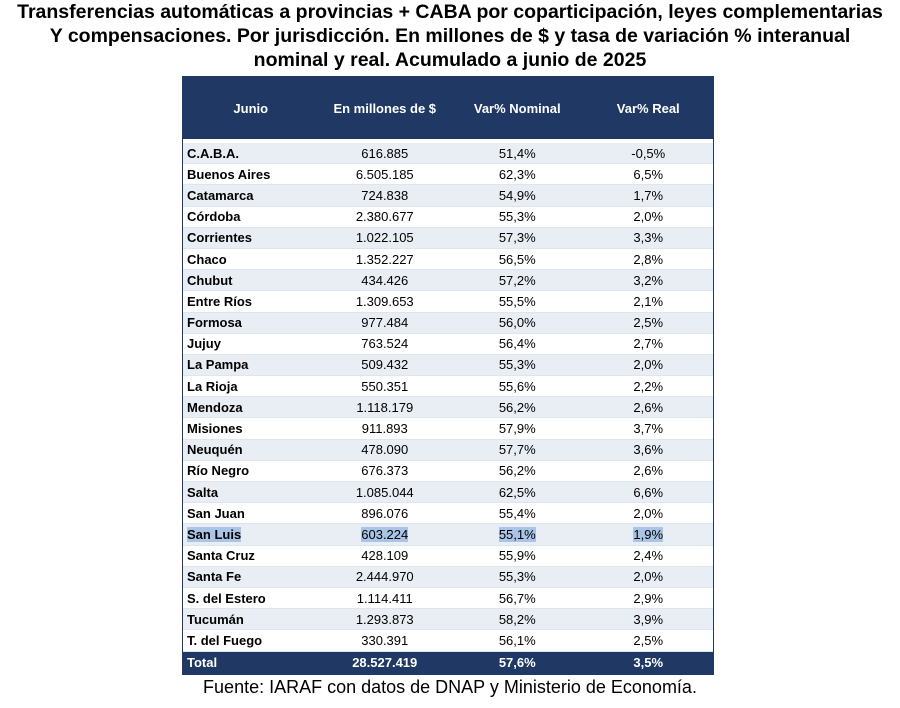 Image resolution: width=900 pixels, height=708 pixels. Describe the element at coordinates (385, 556) in the screenshot. I see `amount-cell-text: 428.109` at that location.